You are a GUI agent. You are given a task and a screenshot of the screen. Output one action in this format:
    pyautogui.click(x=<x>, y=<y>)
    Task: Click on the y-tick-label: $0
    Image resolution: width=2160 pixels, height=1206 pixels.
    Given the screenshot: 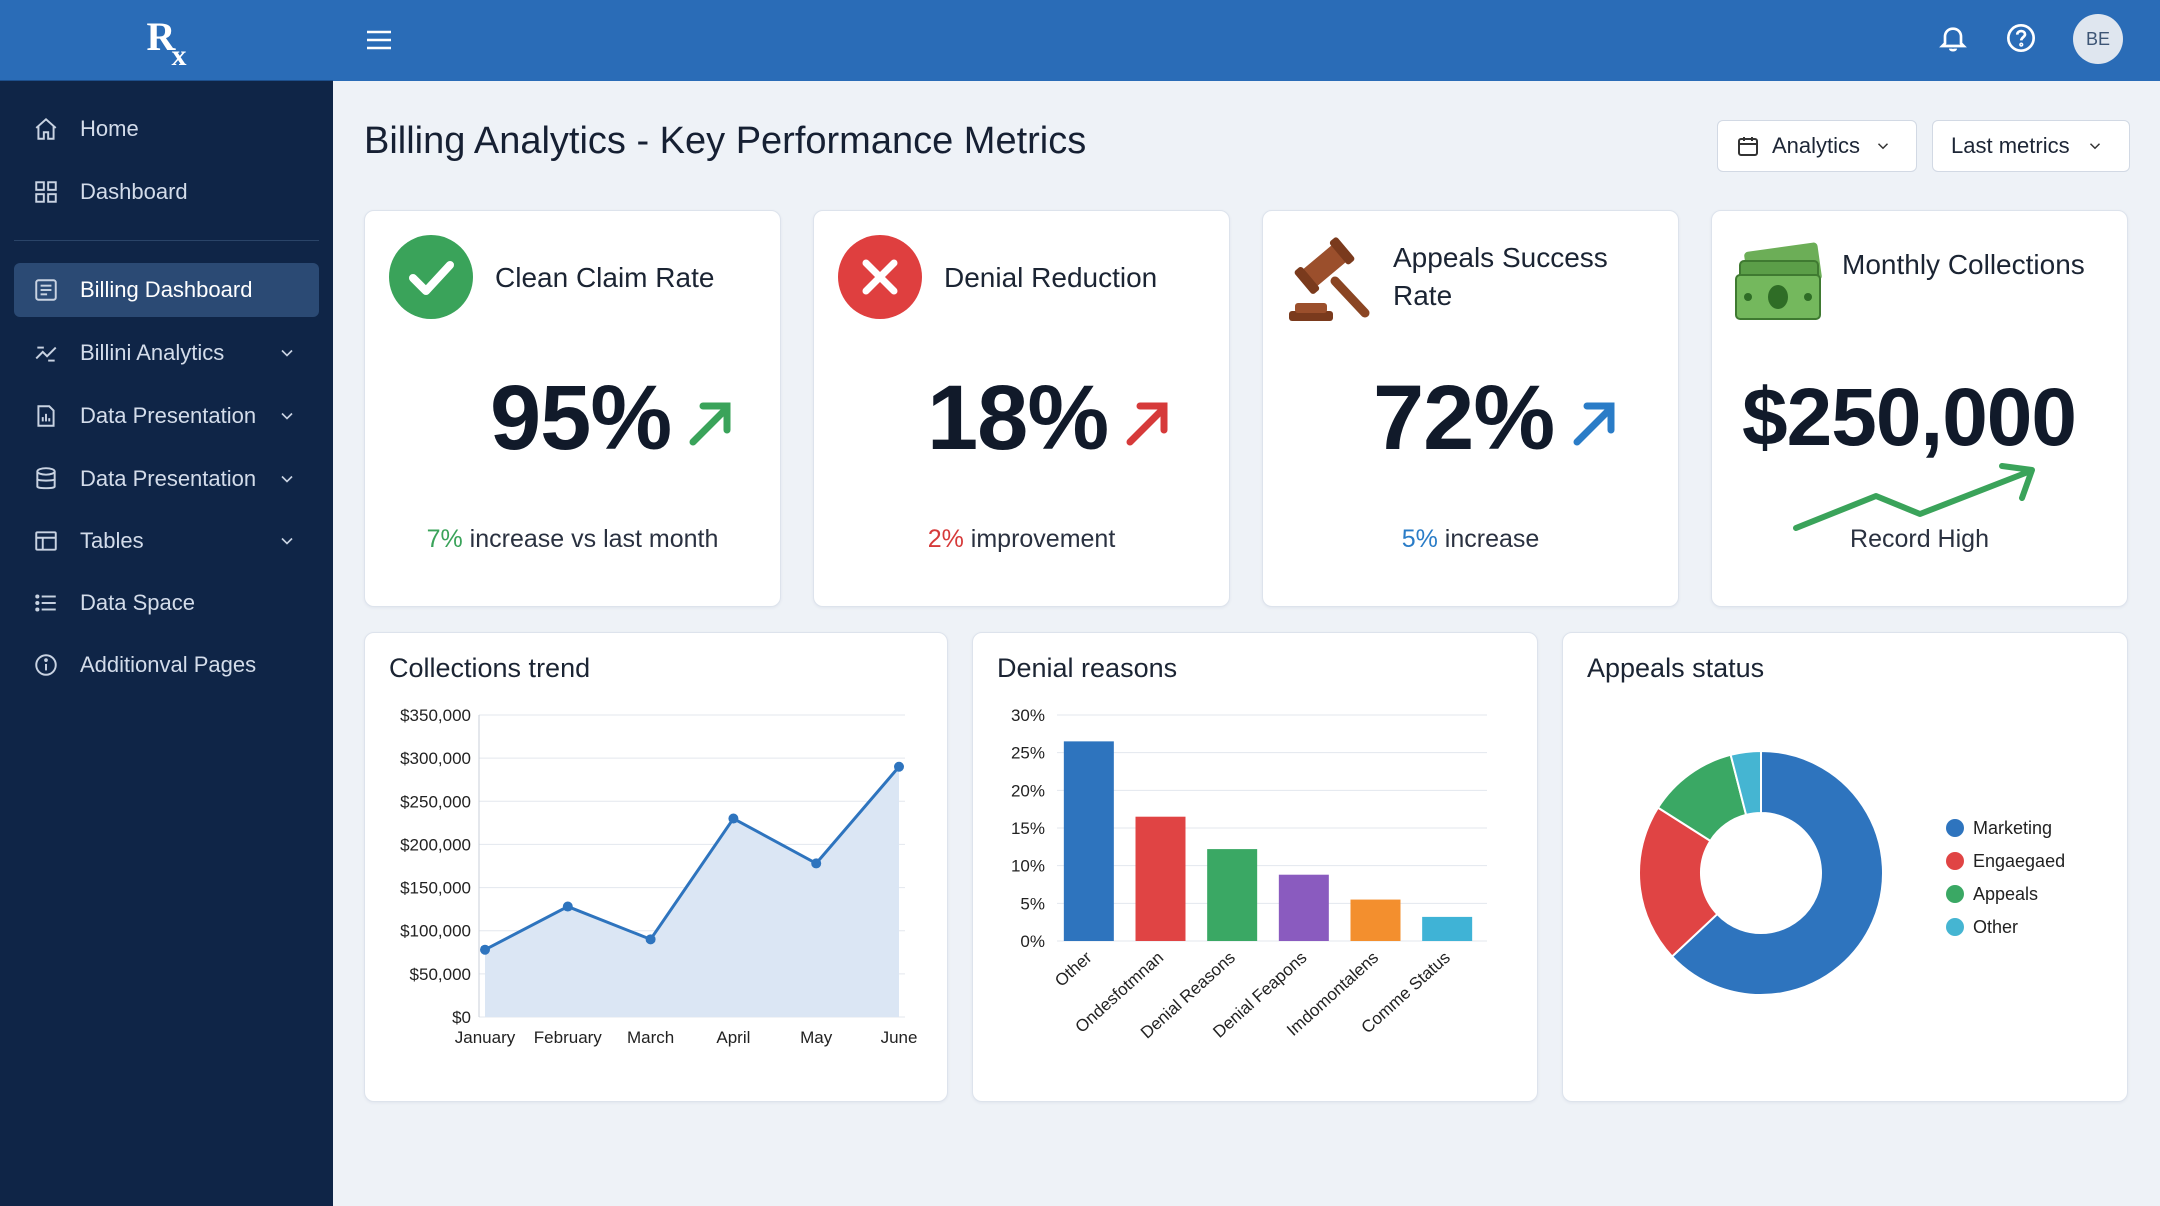 What is the action you would take?
    pyautogui.click(x=461, y=1017)
    